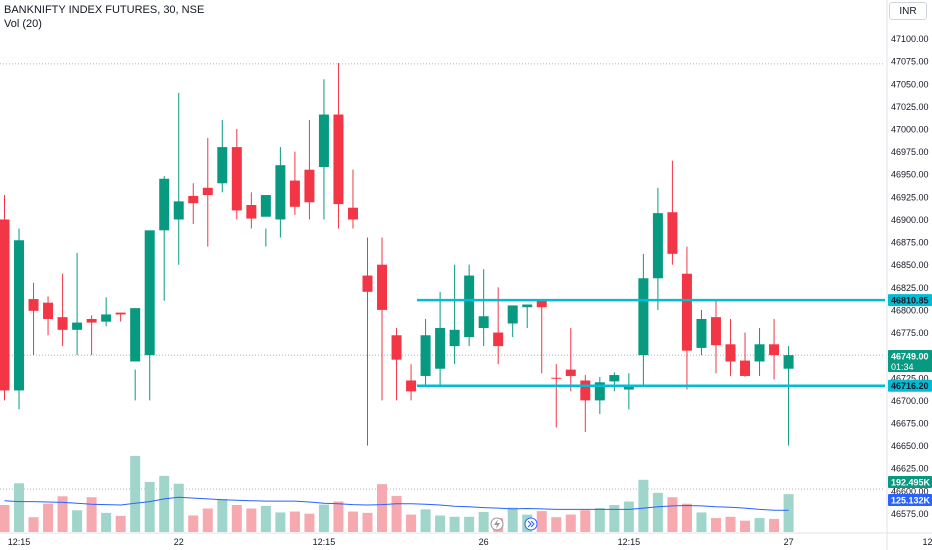  I want to click on price-tag-label: 46716.20, so click(910, 386).